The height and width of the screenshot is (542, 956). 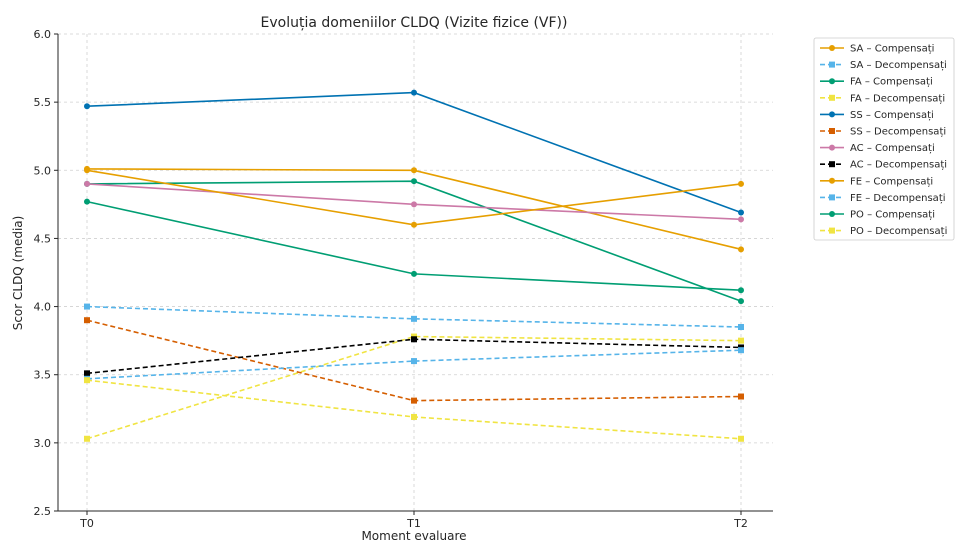 What do you see at coordinates (892, 49) in the screenshot?
I see `legend-label: SA – Compensați` at bounding box center [892, 49].